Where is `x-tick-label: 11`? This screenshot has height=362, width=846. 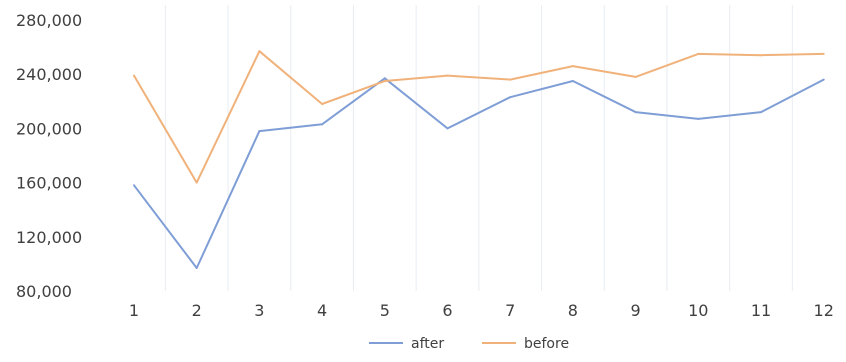
x-tick-label: 11 is located at coordinates (761, 310).